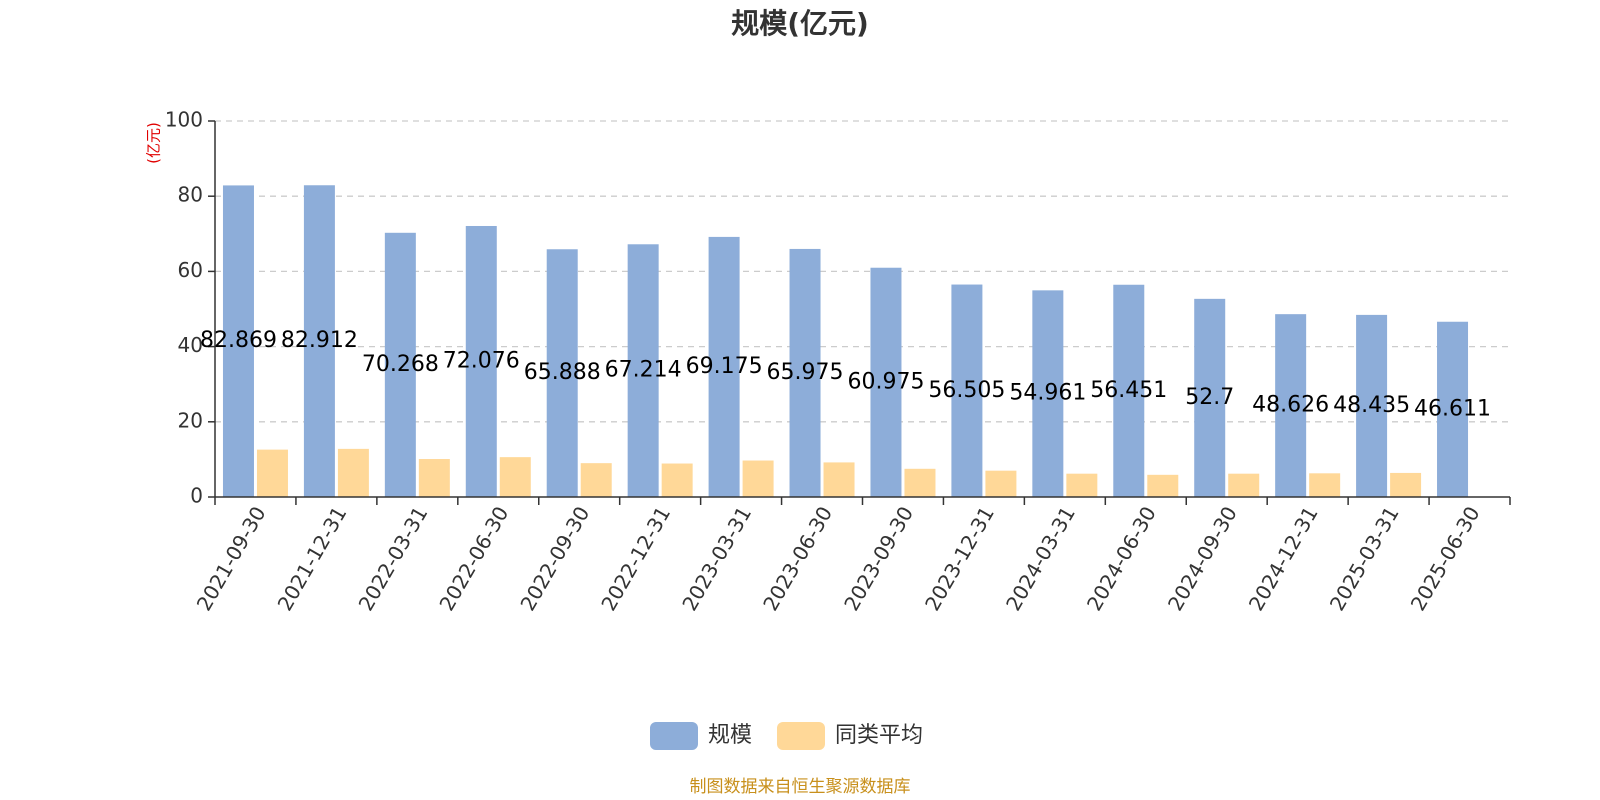  What do you see at coordinates (196, 496) in the screenshot?
I see `y-tick-label: 0` at bounding box center [196, 496].